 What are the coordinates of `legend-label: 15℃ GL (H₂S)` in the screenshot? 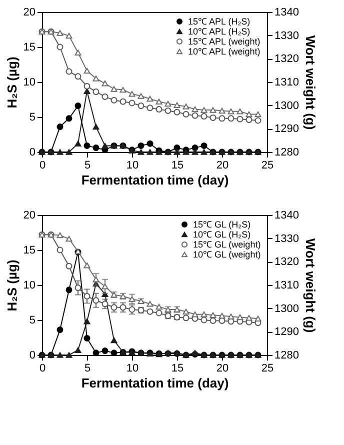 It's located at (222, 225).